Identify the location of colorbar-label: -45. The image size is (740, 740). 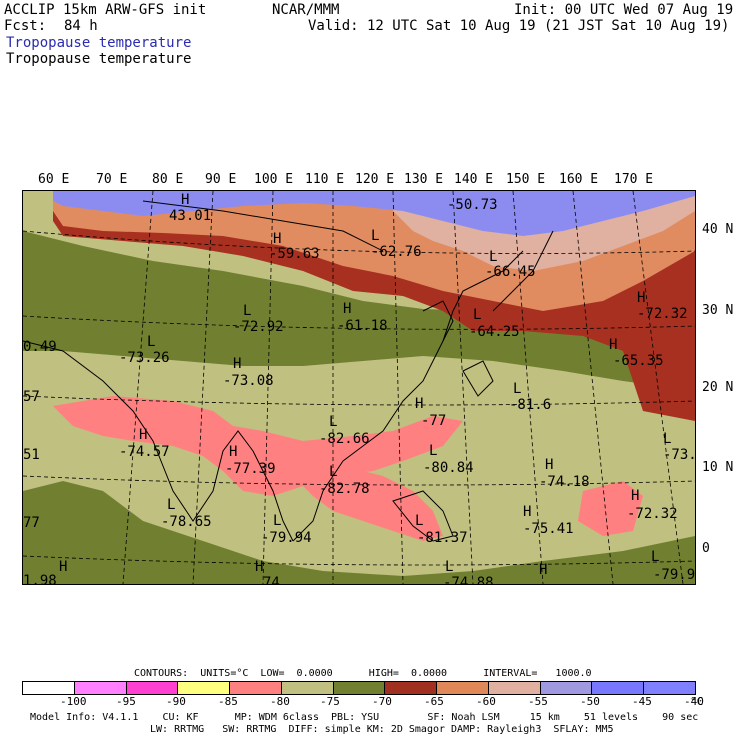
(642, 701).